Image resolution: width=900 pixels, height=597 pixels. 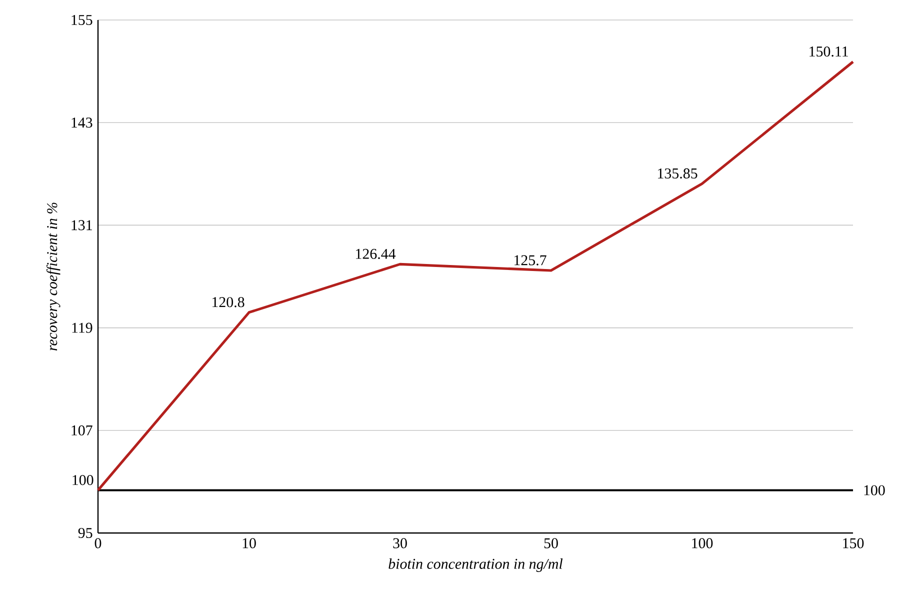 I want to click on y-tick-label: 131, so click(x=82, y=225).